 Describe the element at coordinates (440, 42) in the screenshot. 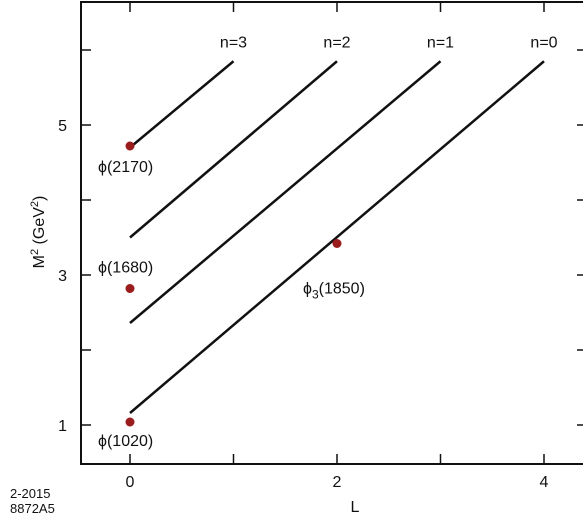

I see `series-label: n=1` at that location.